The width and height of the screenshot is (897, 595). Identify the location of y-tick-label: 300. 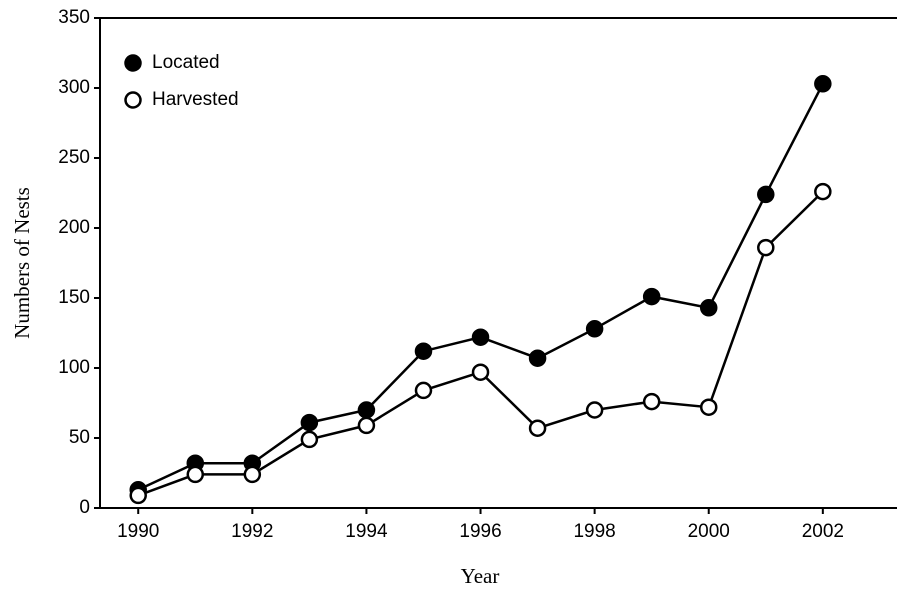
(74, 87).